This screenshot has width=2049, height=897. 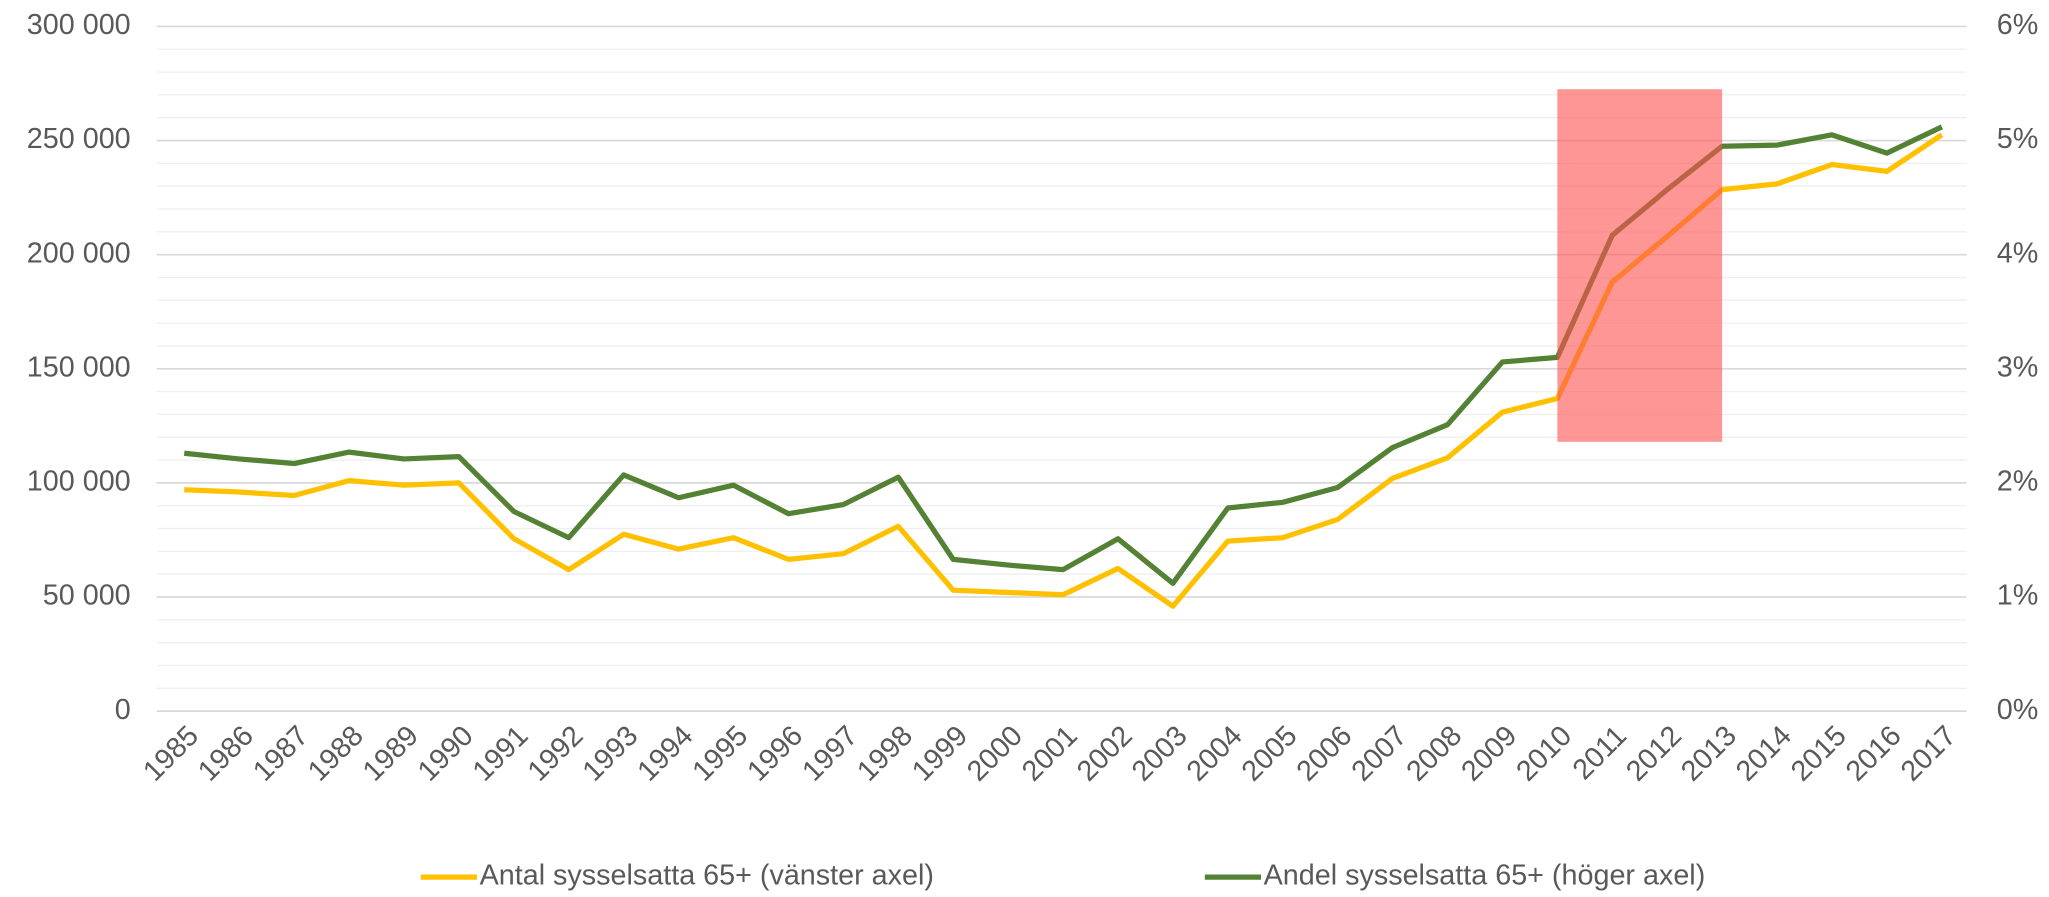 I want to click on y2-tick-label: 3%, so click(x=2018, y=367).